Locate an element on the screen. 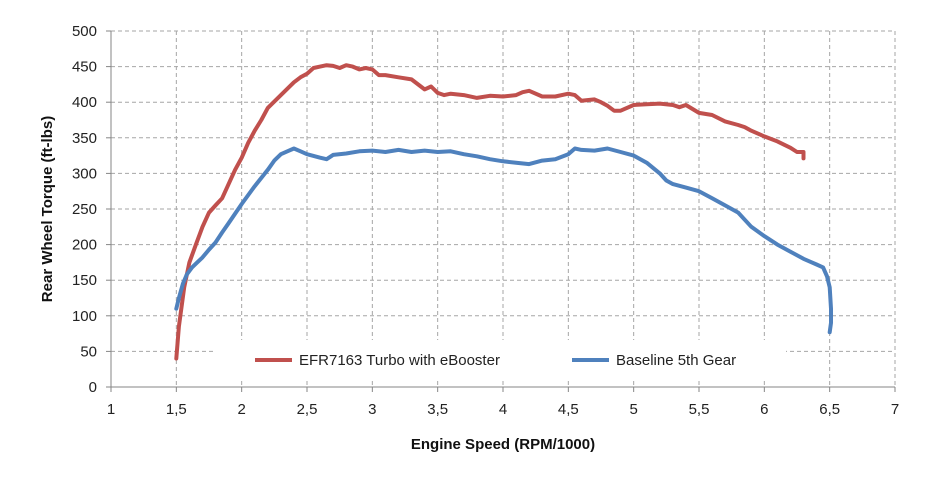 The height and width of the screenshot is (481, 929). x-tick-label-0: 1 is located at coordinates (111, 409).